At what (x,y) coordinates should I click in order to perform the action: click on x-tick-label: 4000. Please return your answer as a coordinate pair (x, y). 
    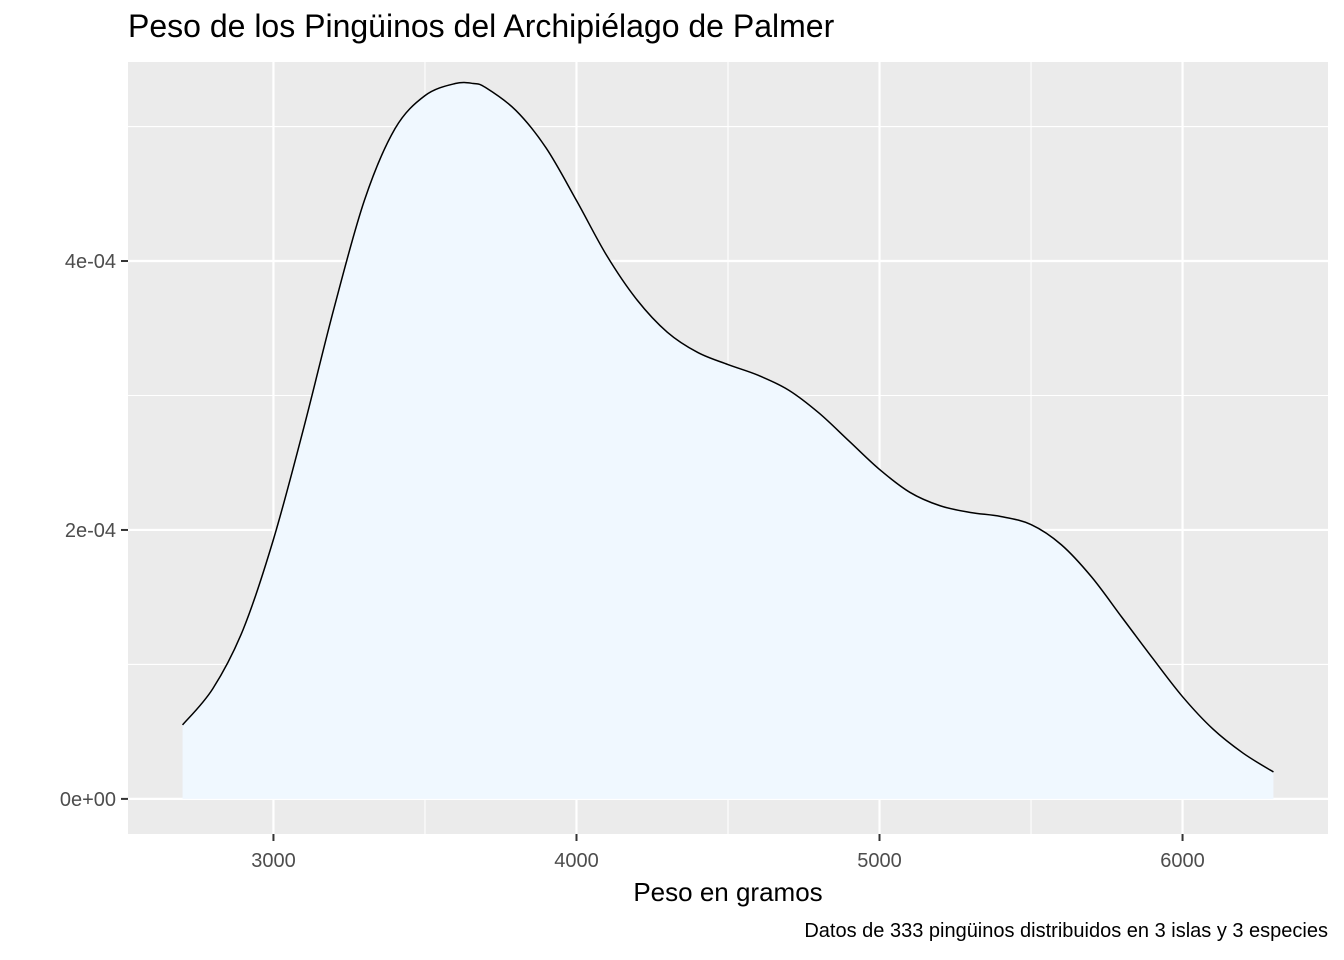
    Looking at the image, I should click on (576, 861).